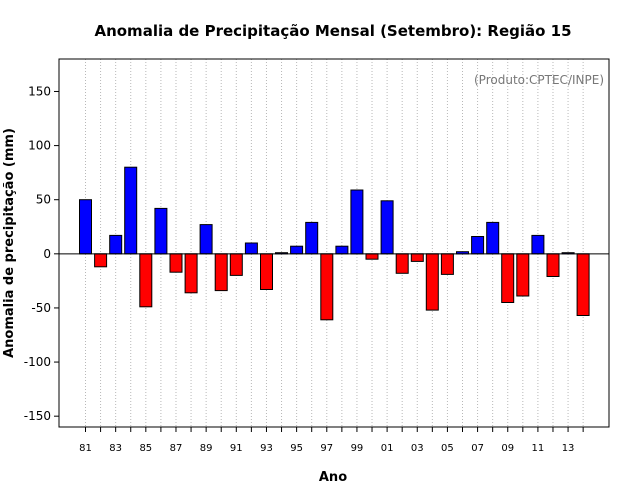 This screenshot has height=500, width=640. I want to click on x-tick-label: 03, so click(417, 448).